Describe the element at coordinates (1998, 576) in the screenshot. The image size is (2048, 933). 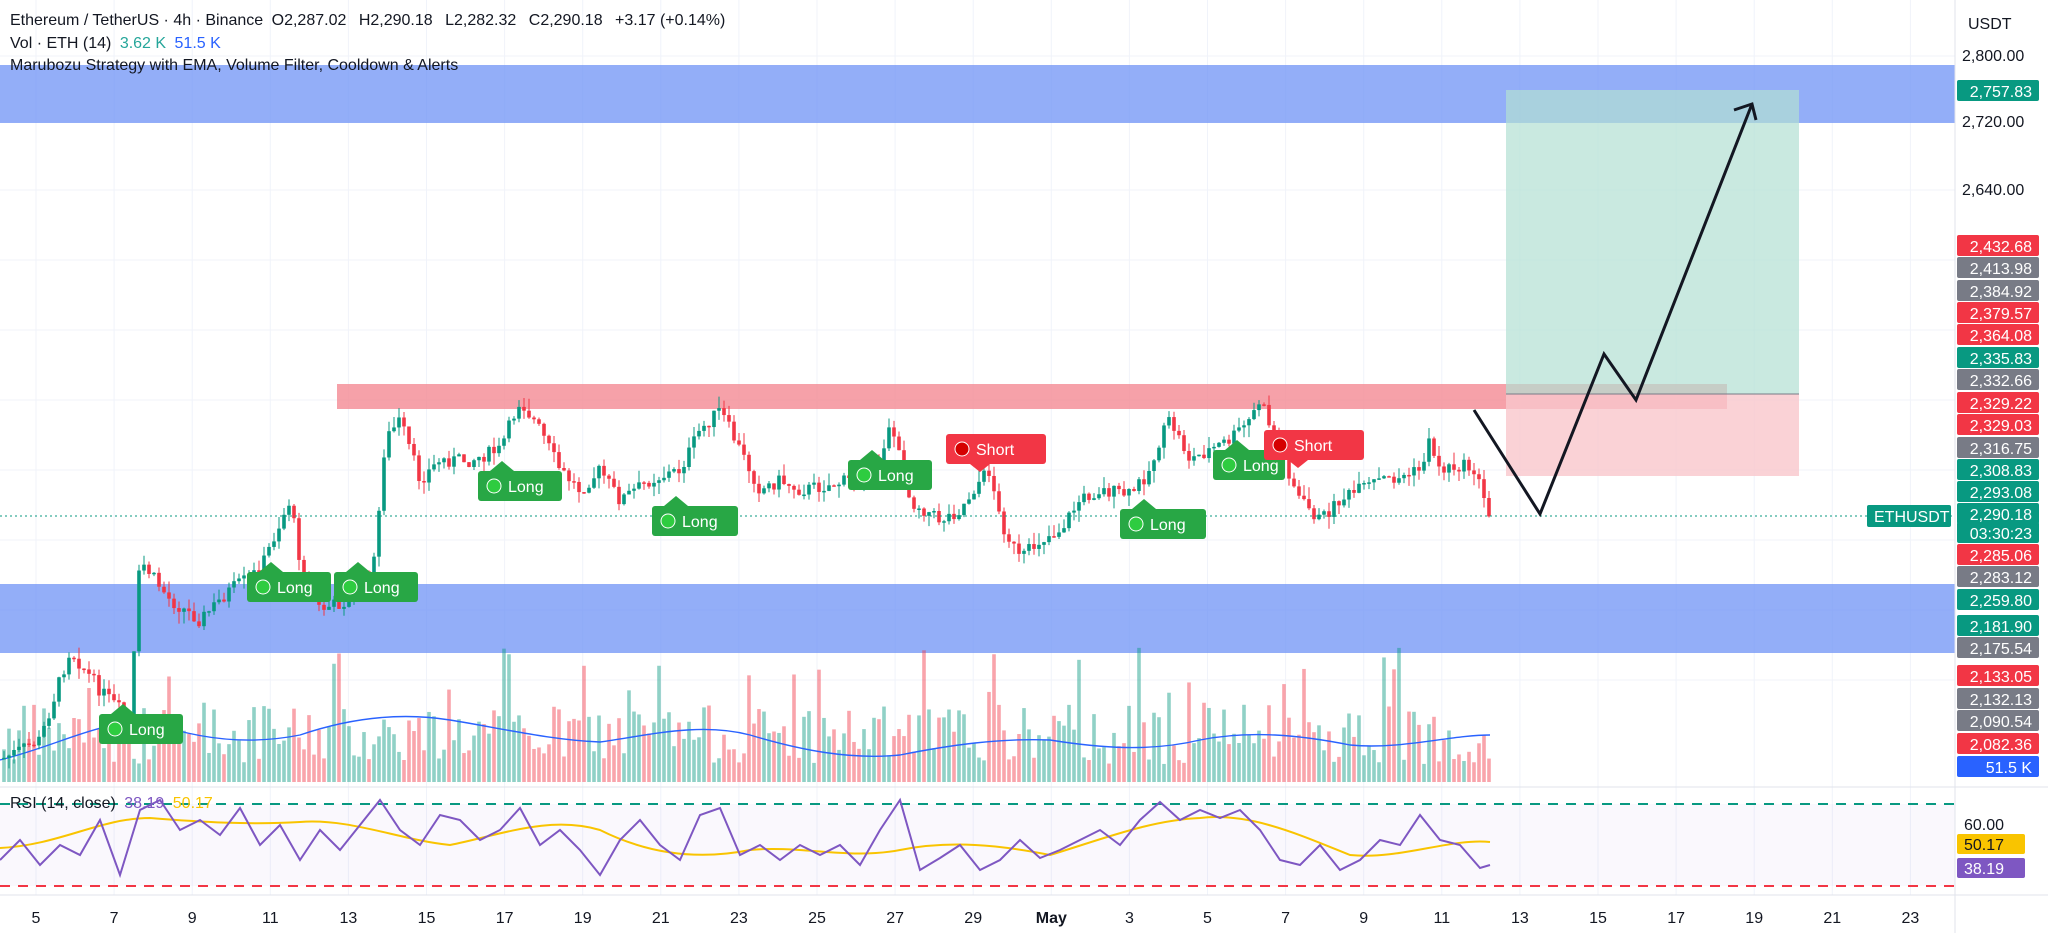
I see `price-tag: 2,283.12` at that location.